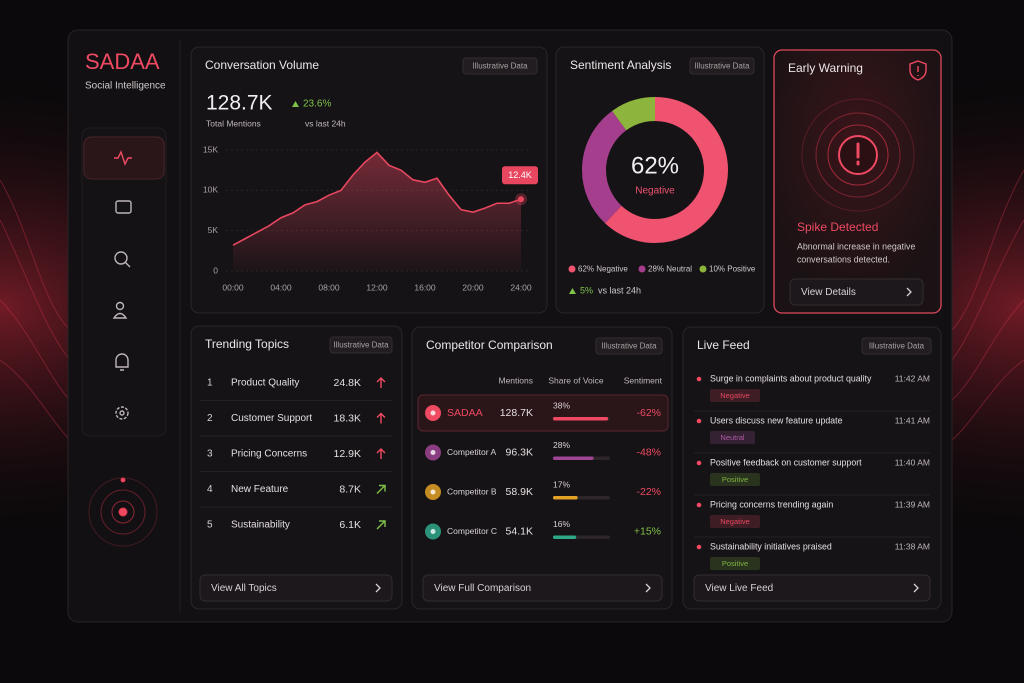 The image size is (1024, 683). I want to click on nav-activity, so click(123, 158).